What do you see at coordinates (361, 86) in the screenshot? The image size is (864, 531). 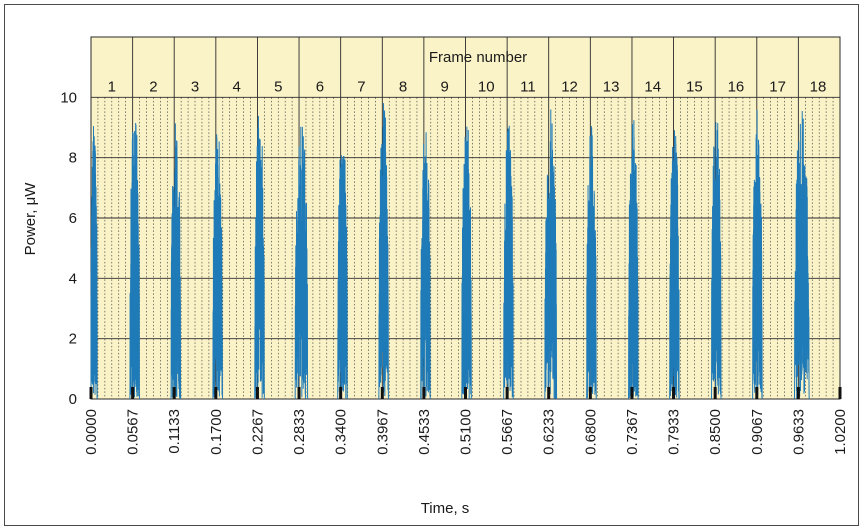 I see `frame-number-label: 7` at bounding box center [361, 86].